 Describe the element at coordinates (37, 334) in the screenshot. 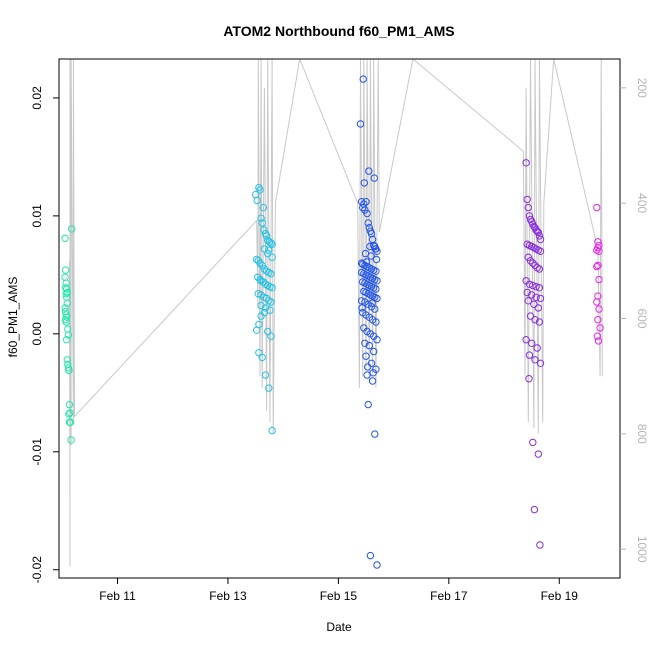

I see `y-tick-label: 0.00` at that location.